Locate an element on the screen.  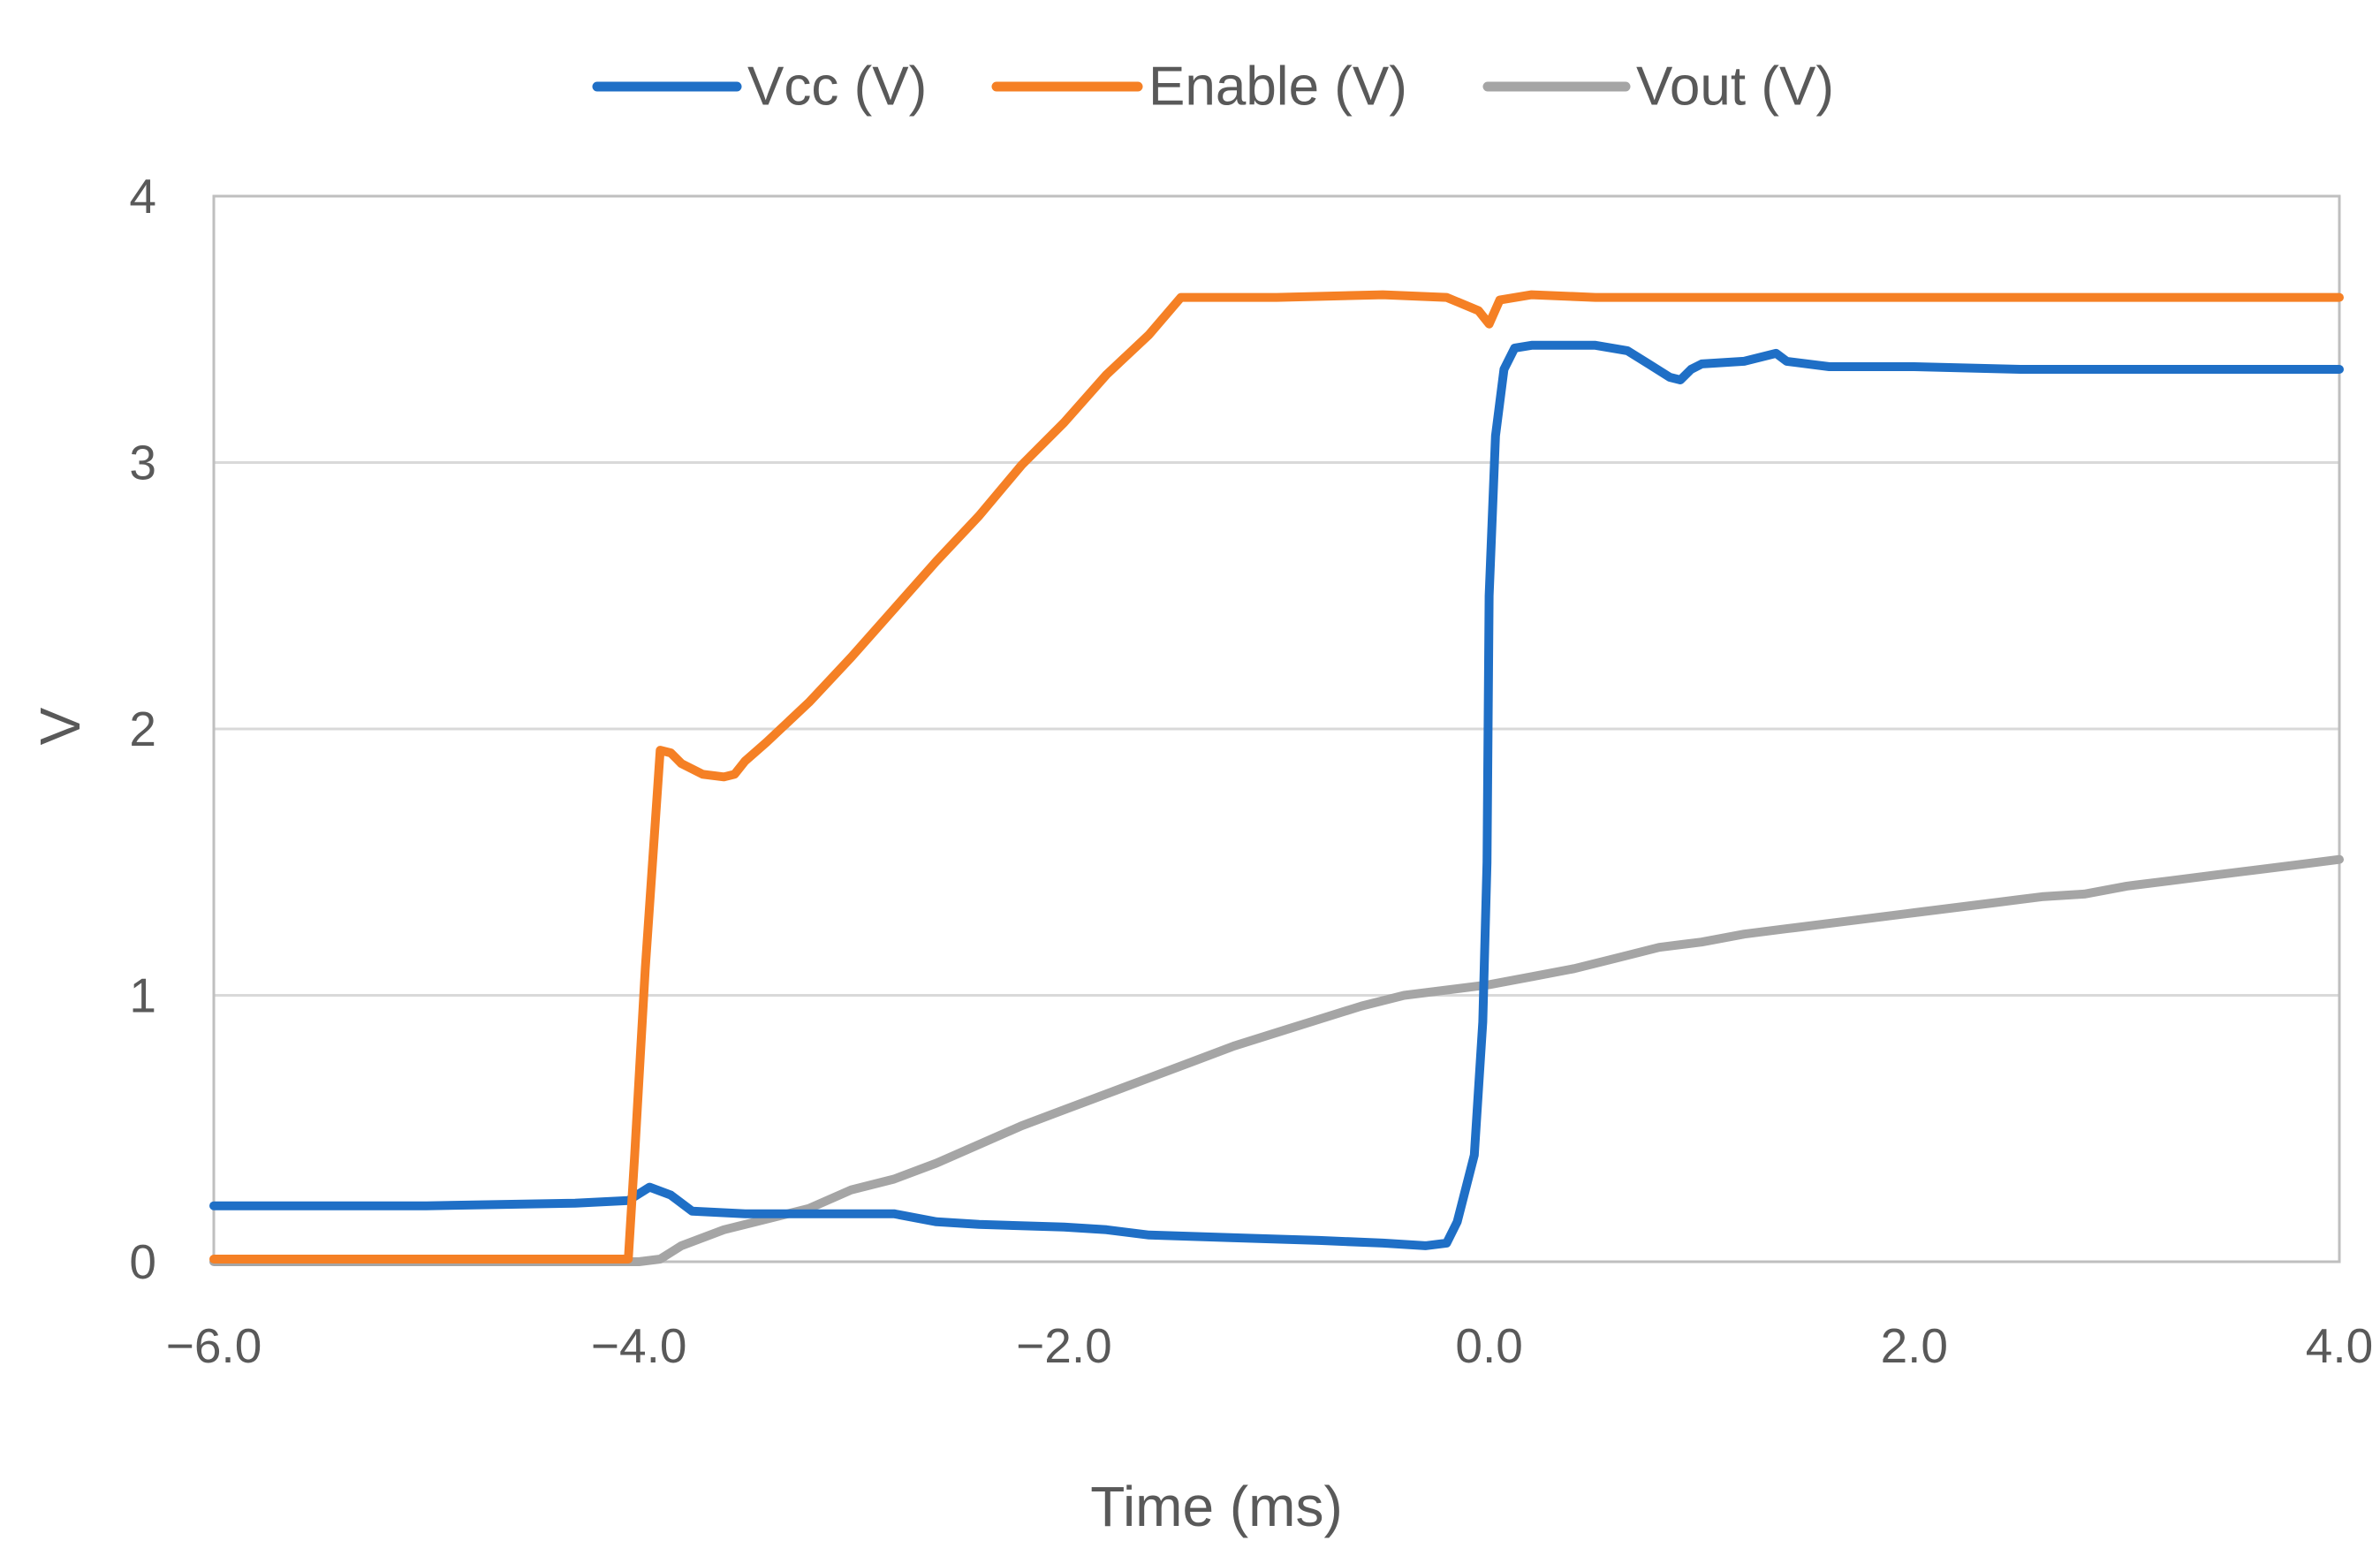
legend-label-vout: Vout (V) is located at coordinates (1735, 87).